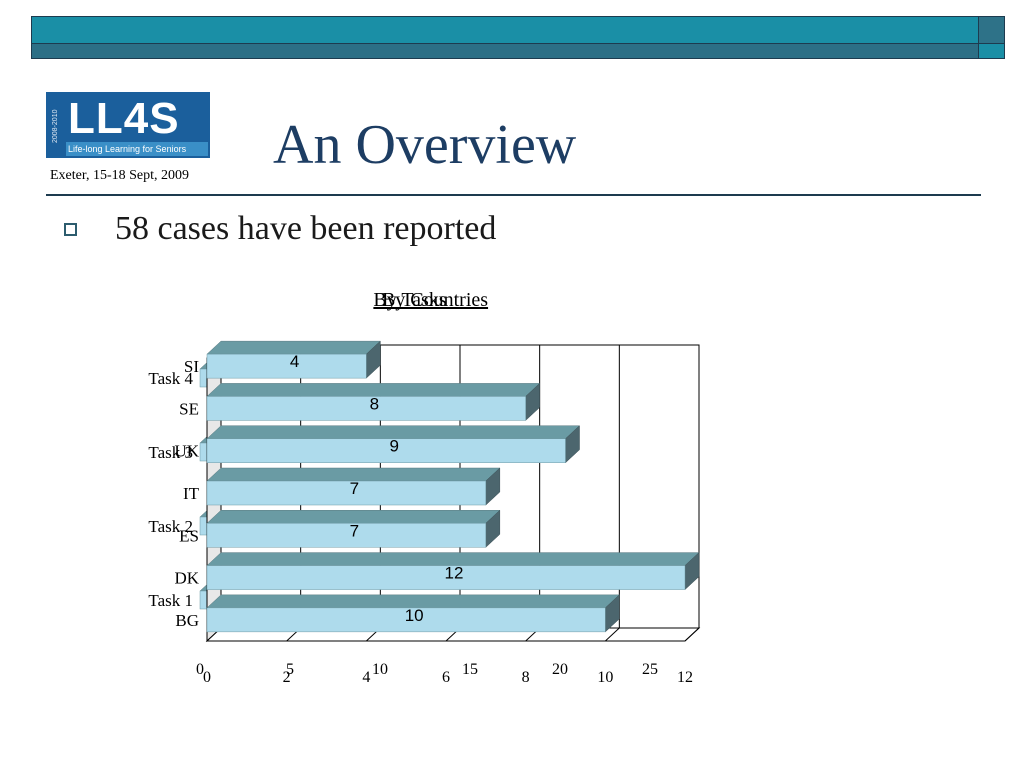  Describe the element at coordinates (425, 145) in the screenshot. I see `page-title: An Overview` at that location.